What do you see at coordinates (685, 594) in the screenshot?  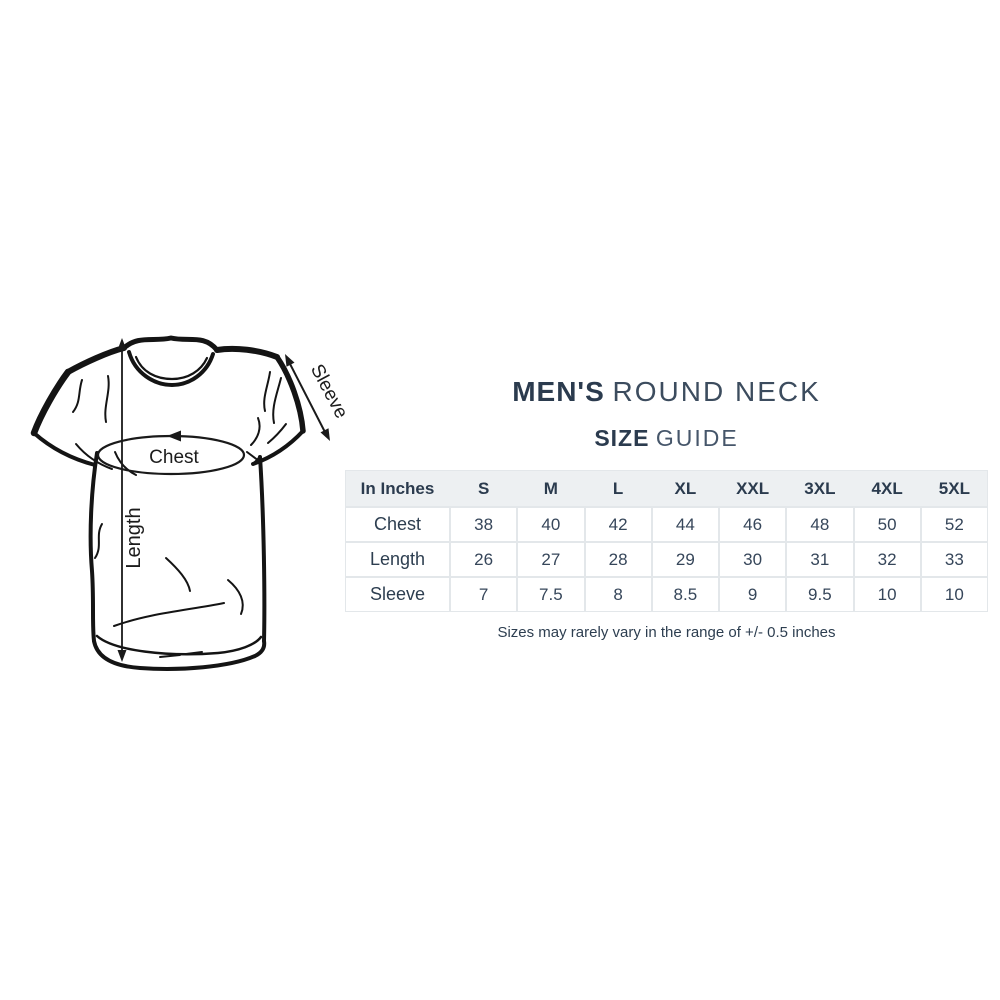 I see `size-value-cell: 8.5` at bounding box center [685, 594].